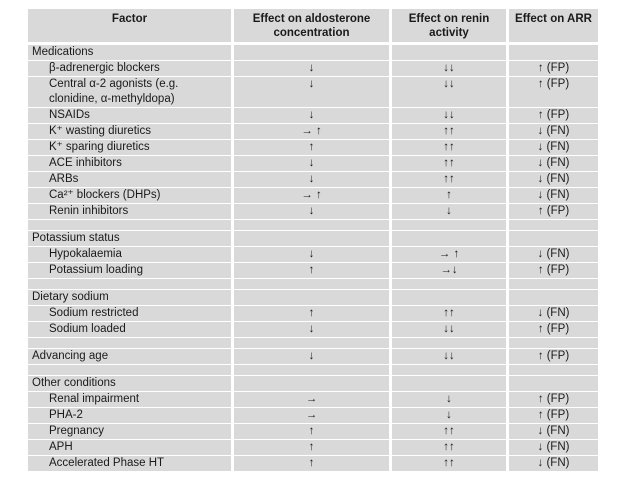  Describe the element at coordinates (129, 68) in the screenshot. I see `factor-cell: β-adrenergic blockers` at that location.